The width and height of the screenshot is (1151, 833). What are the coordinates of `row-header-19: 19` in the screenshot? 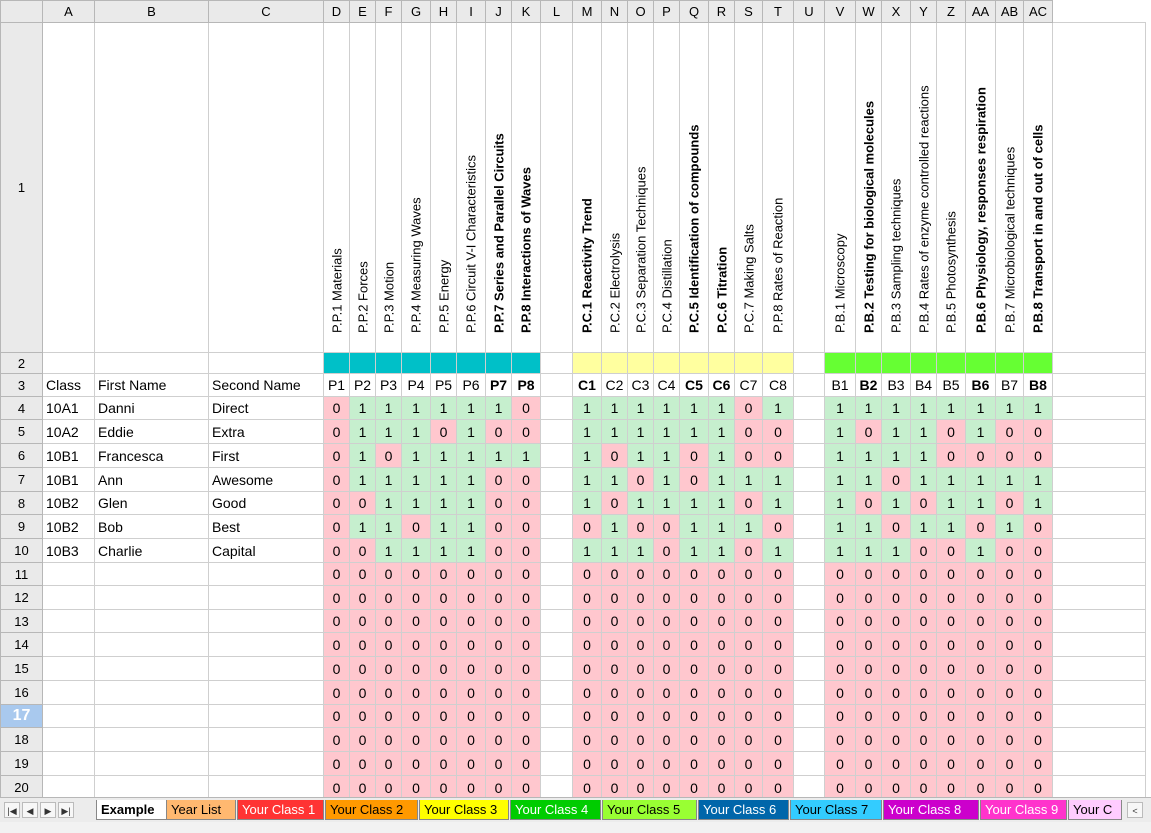 It's located at (21, 763).